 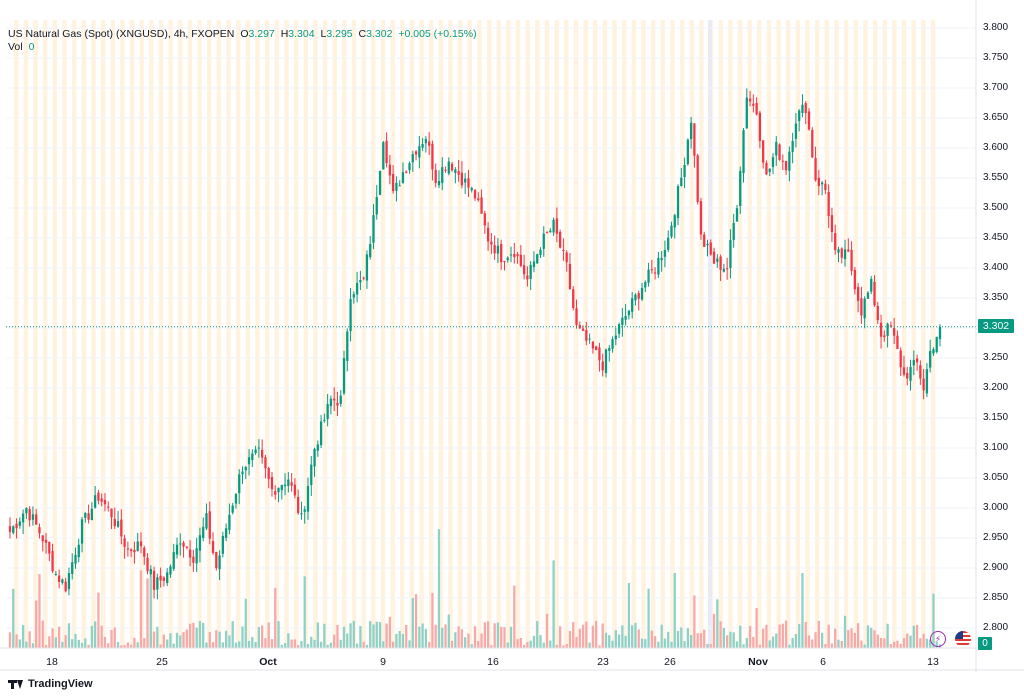 I want to click on price-tick-label: 3.800, so click(x=996, y=27).